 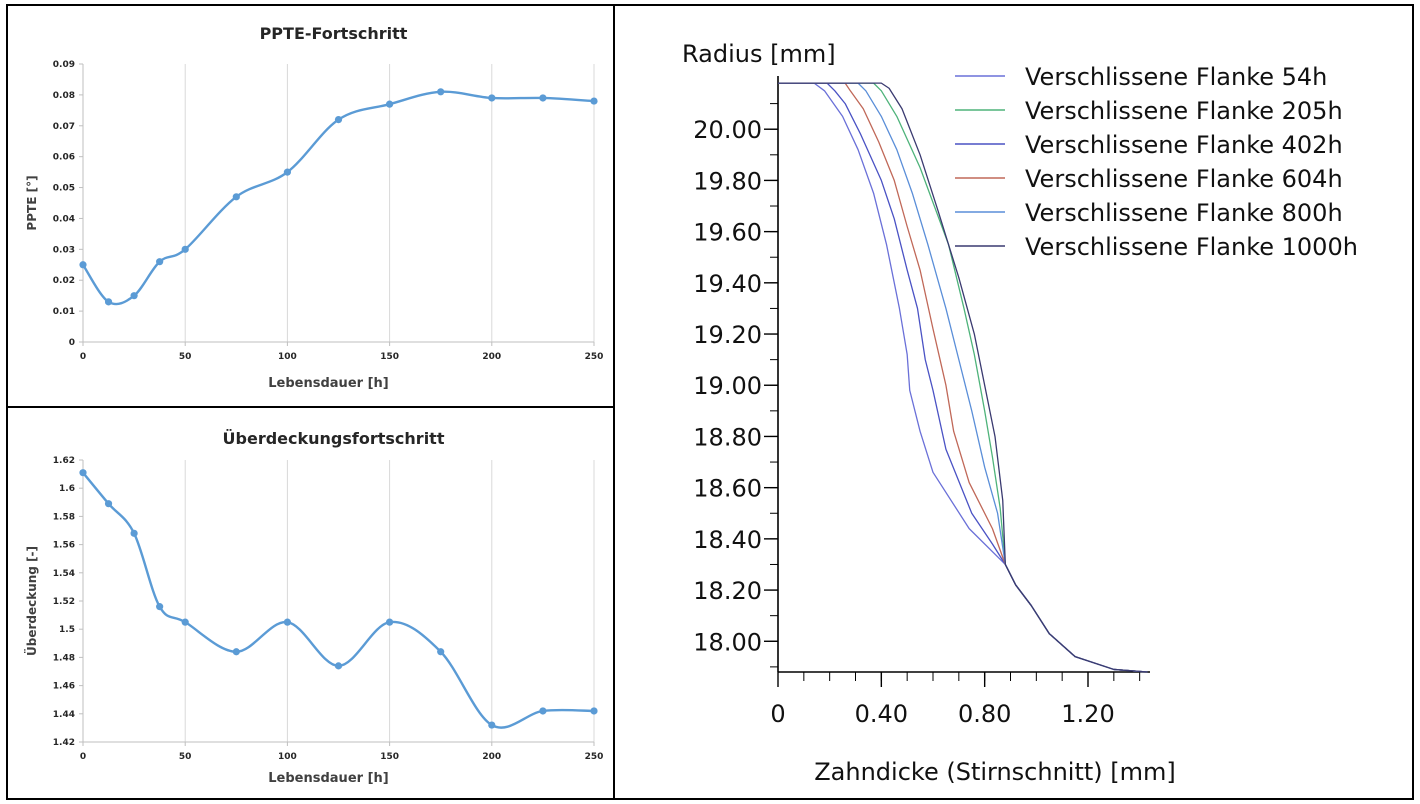 What do you see at coordinates (984, 714) in the screenshot?
I see `x-tick-label: 0.80` at bounding box center [984, 714].